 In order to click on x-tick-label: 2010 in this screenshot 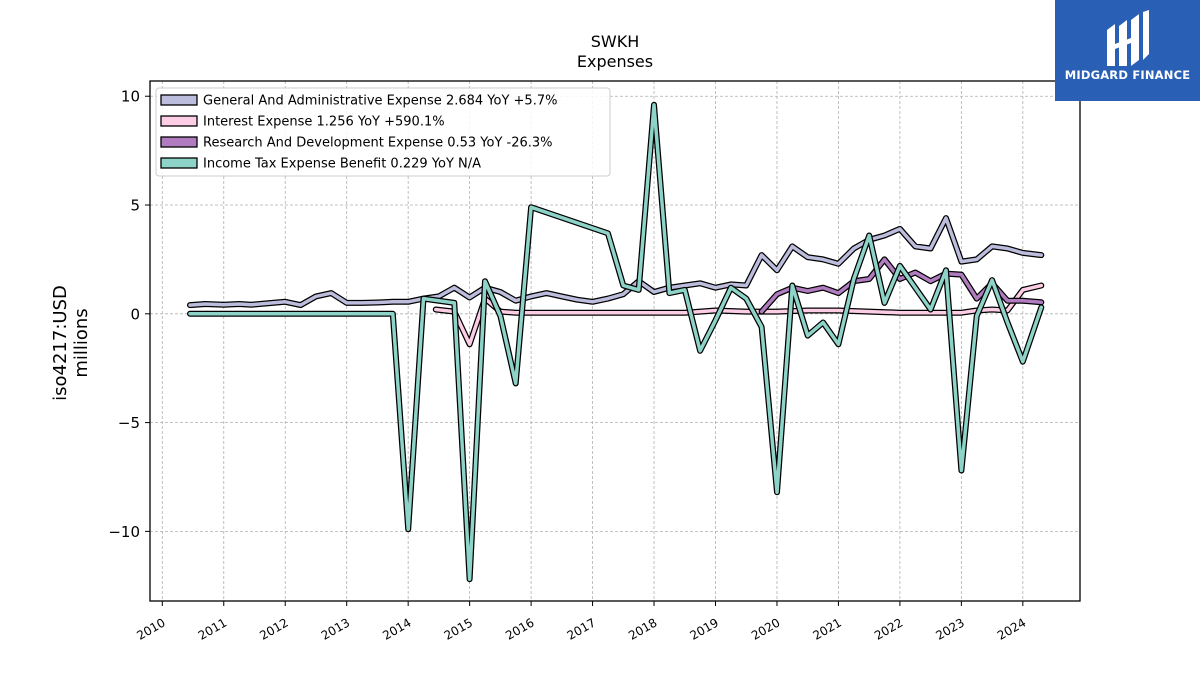, I will do `click(150, 628)`.